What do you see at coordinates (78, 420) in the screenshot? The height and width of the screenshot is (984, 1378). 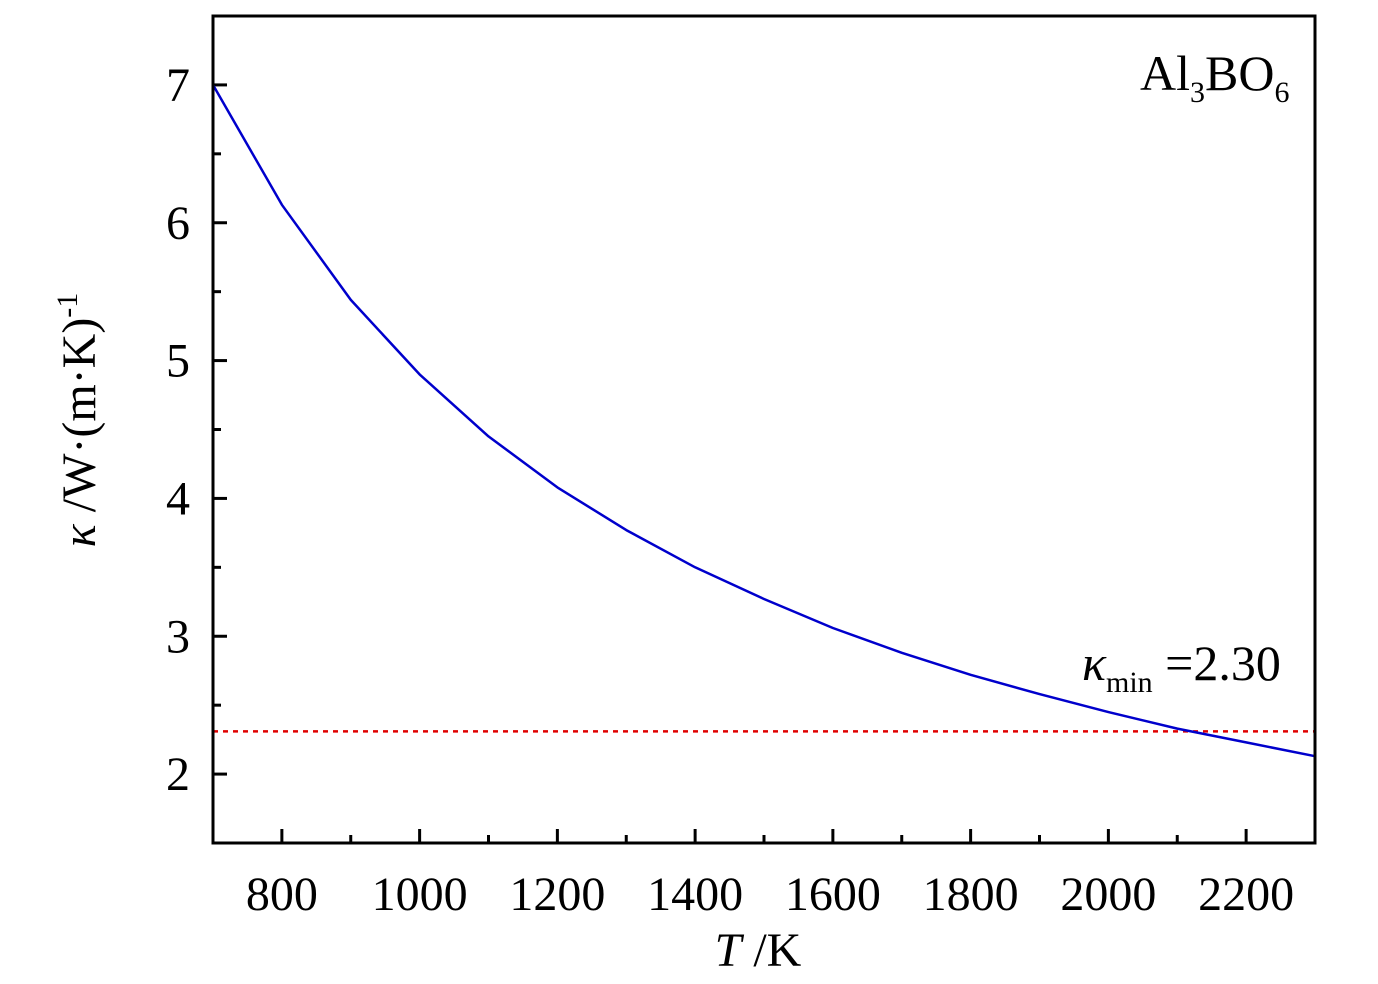 I see `y-axis-title: κ /W·(m·K)-1` at bounding box center [78, 420].